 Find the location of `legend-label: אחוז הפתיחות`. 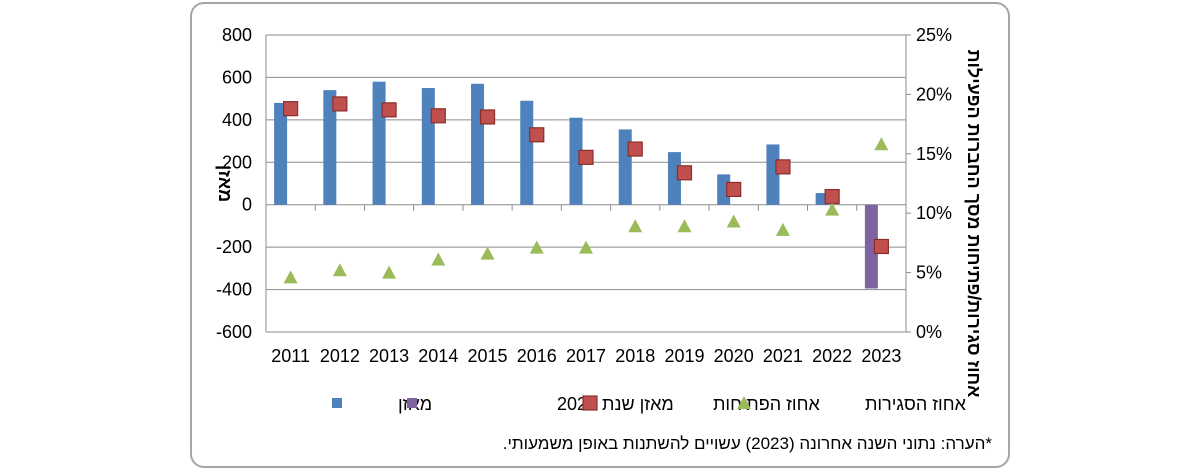

legend-label: אחוז הפתיחות is located at coordinates (766, 404).